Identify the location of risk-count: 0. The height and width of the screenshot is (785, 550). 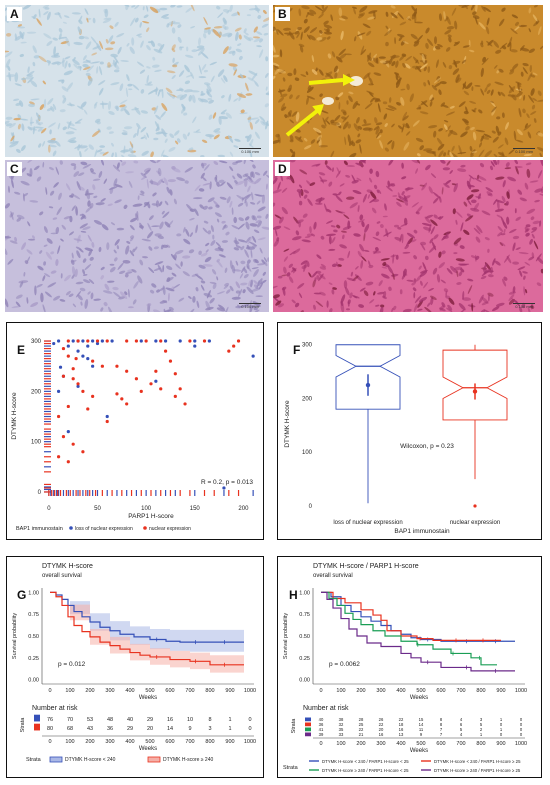
(521, 724).